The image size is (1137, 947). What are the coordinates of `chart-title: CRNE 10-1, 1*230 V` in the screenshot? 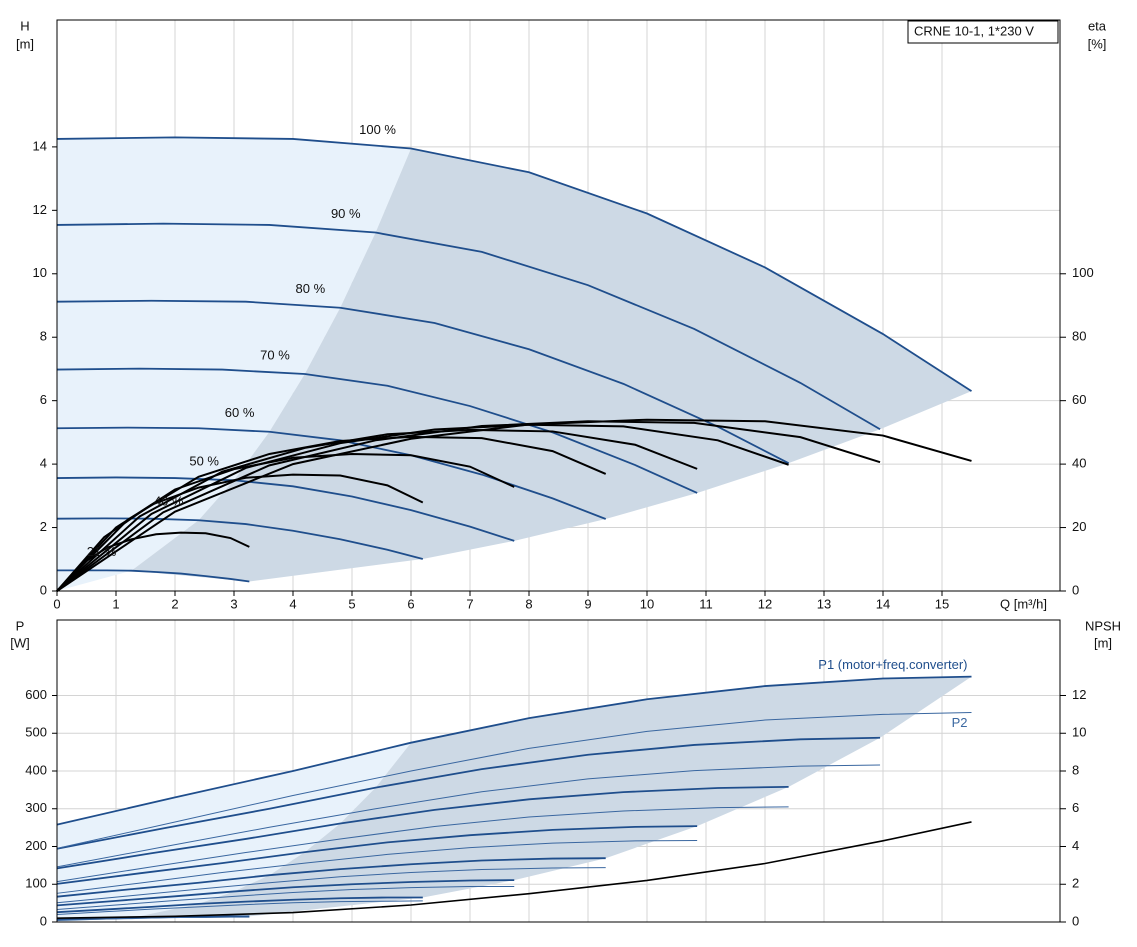 It's located at (974, 30).